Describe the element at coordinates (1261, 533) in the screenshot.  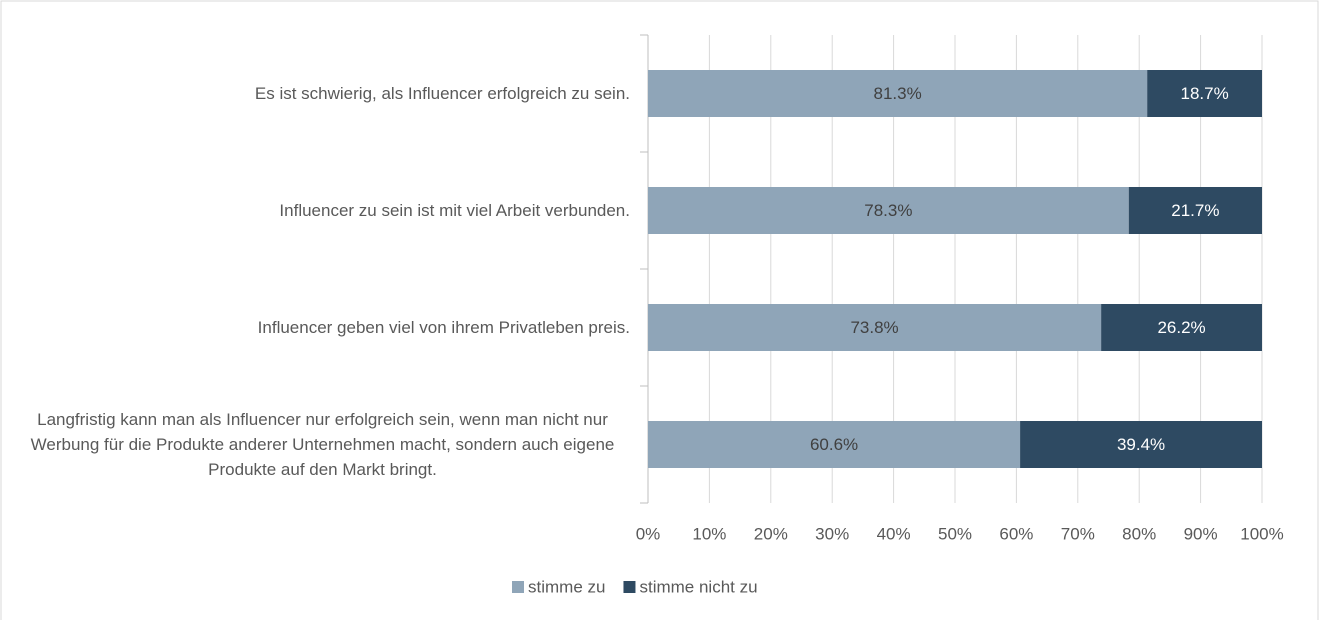
I see `x-tick-label: 100%` at that location.